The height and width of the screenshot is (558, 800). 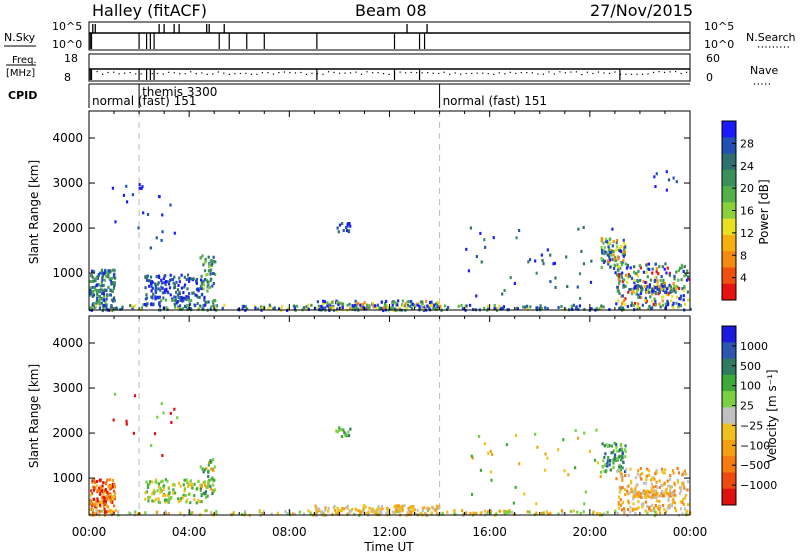 I want to click on y-tick-label: 4000, so click(x=67, y=138).